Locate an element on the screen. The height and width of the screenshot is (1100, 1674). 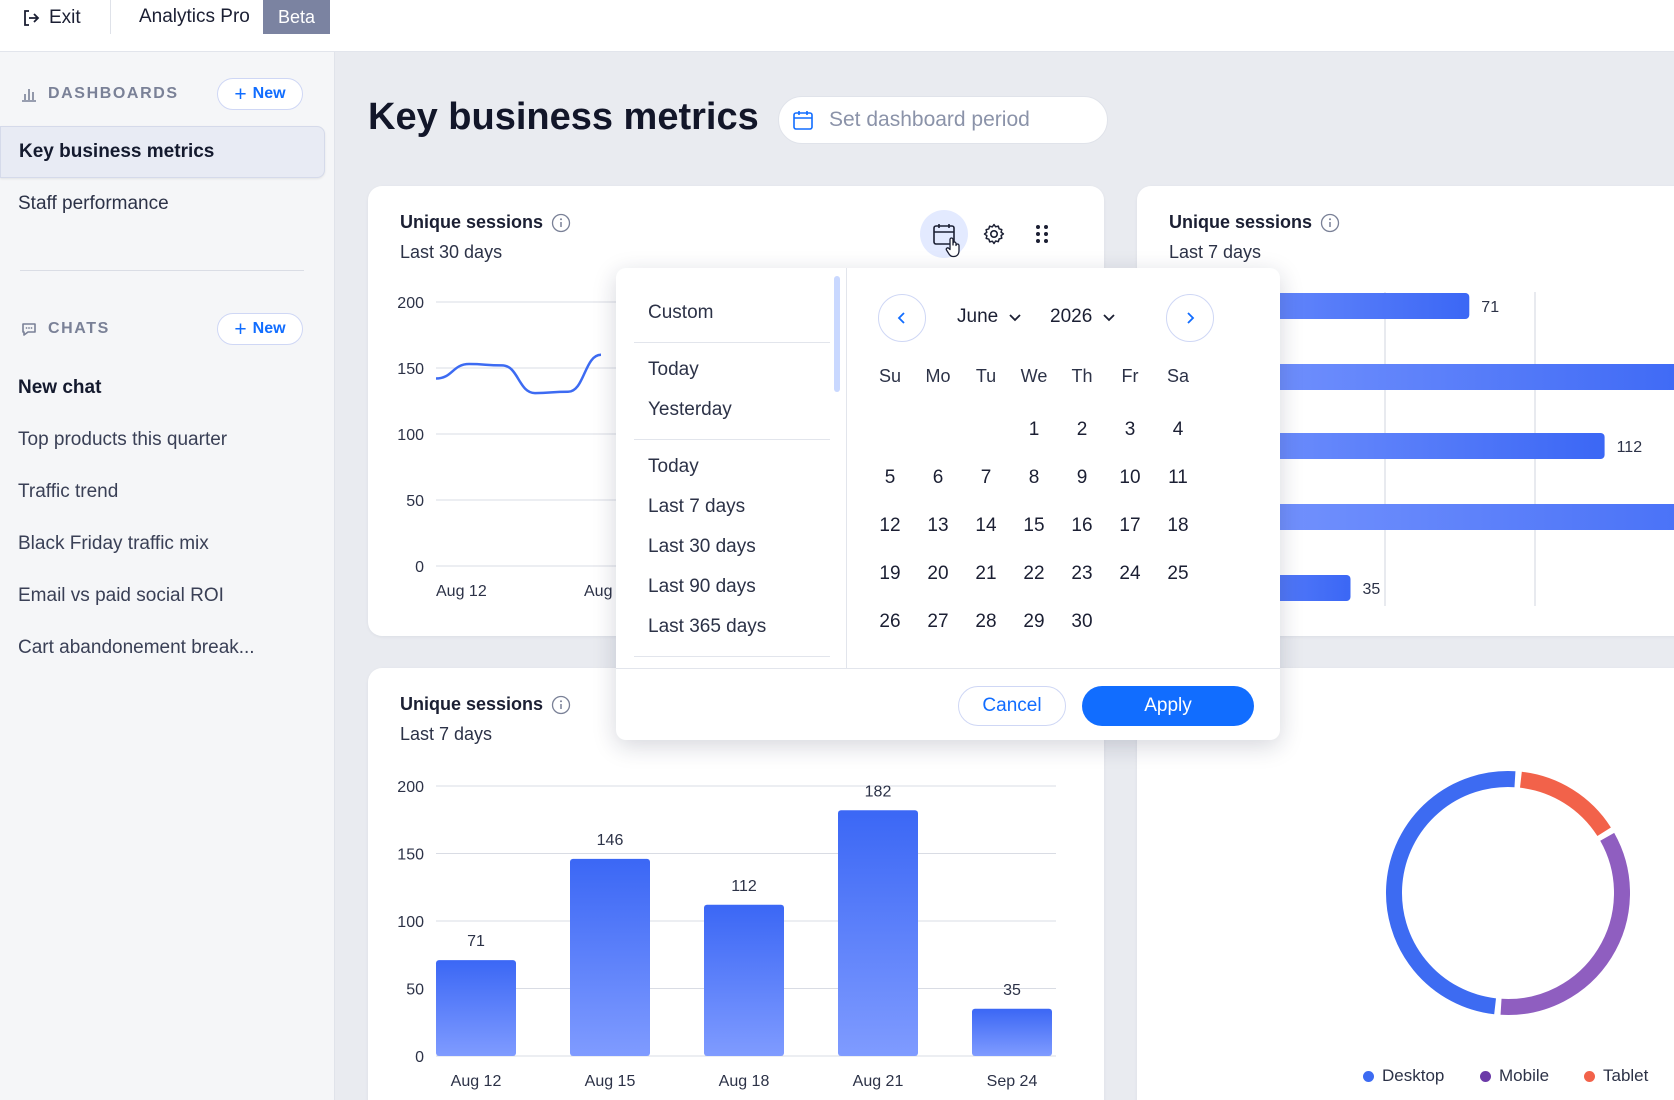
legend-item-mobile: Mobile is located at coordinates (1514, 1076).